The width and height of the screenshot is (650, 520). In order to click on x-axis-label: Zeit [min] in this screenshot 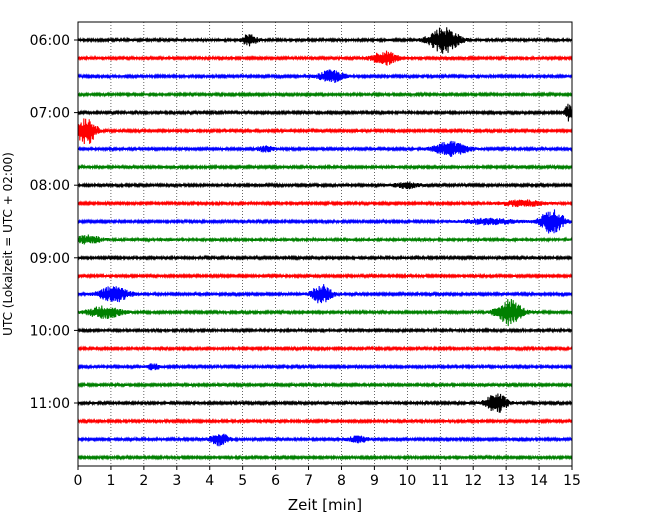, I will do `click(325, 505)`.